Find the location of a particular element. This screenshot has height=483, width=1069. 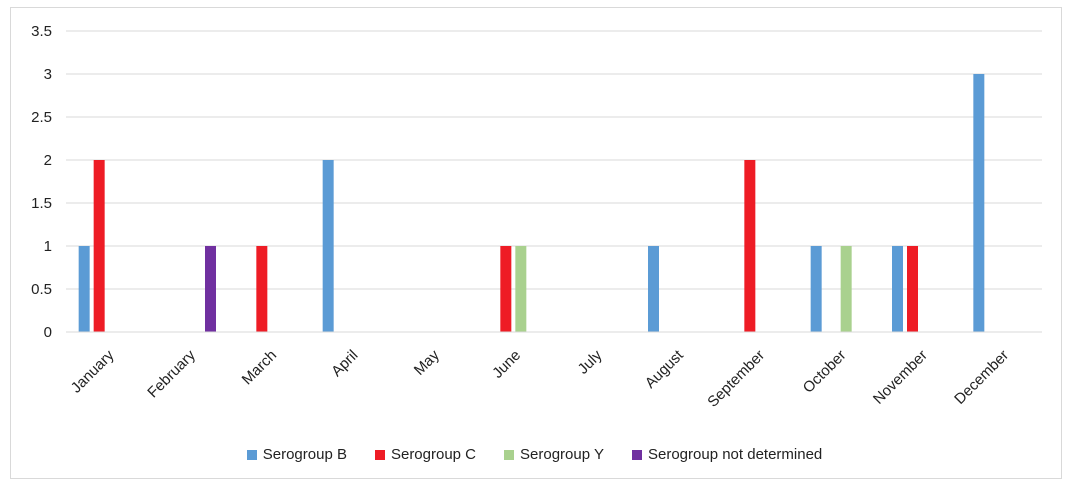

x-tick-label: June is located at coordinates (506, 364).